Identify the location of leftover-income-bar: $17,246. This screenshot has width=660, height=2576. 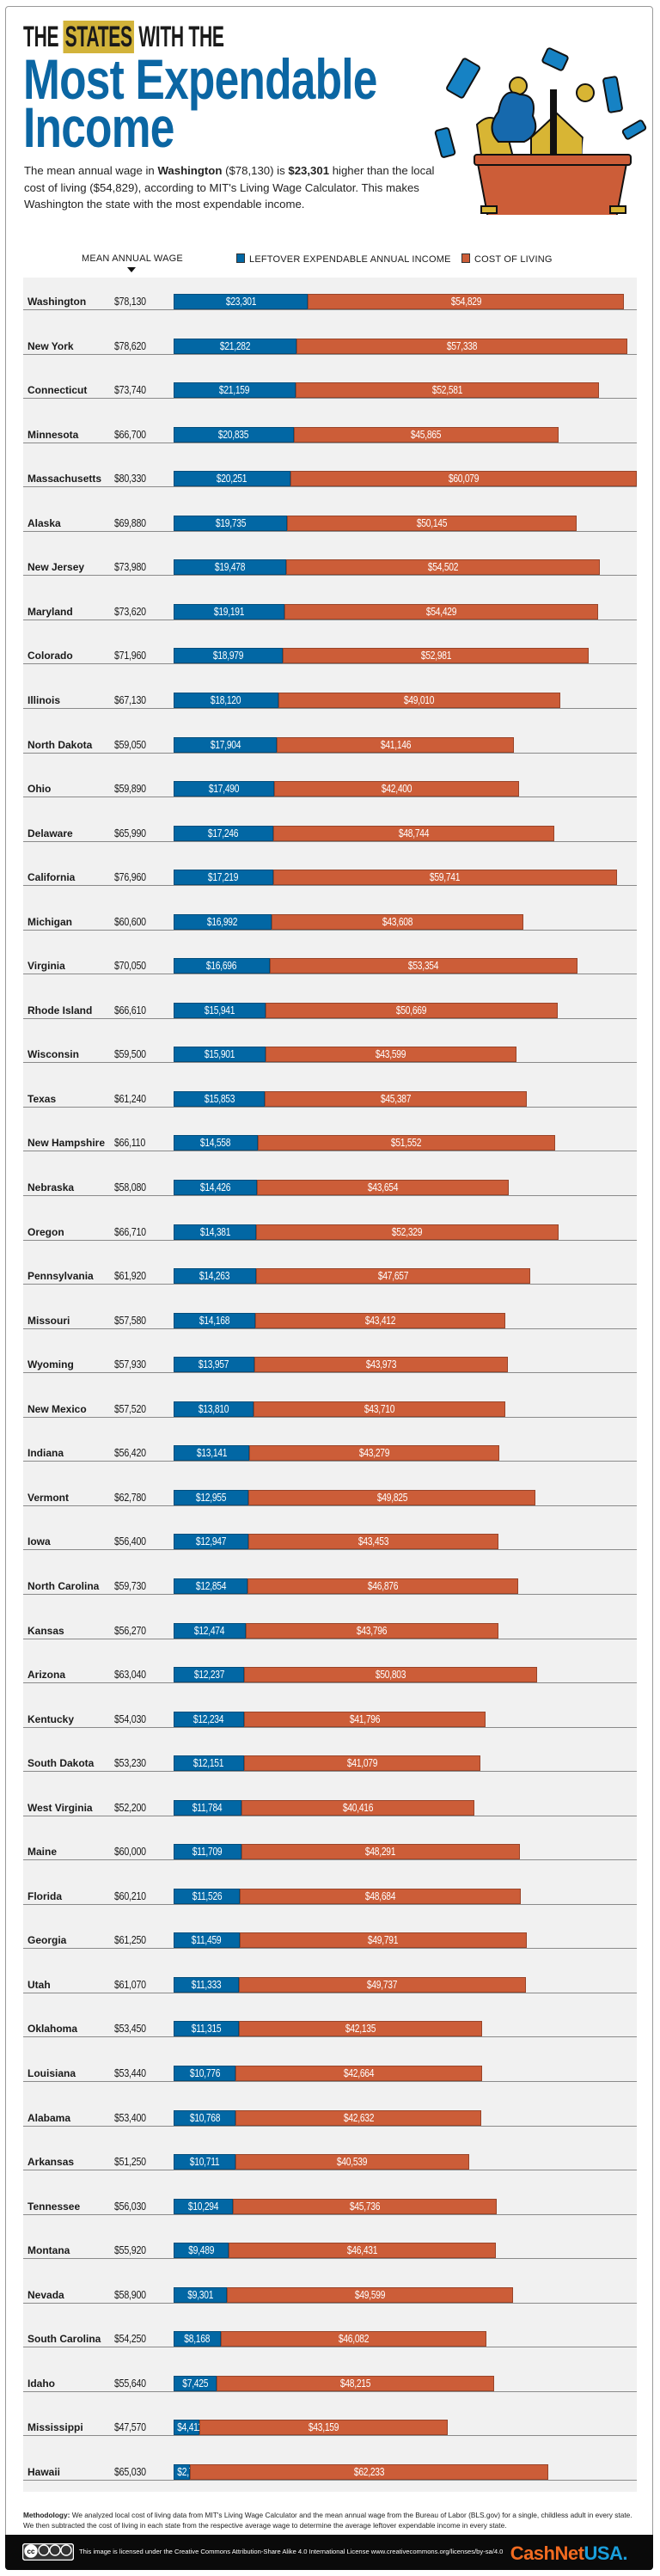
(223, 833).